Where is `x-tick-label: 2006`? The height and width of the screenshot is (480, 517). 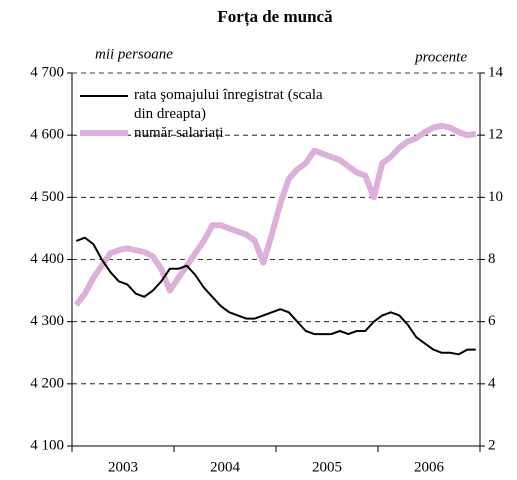
x-tick-label: 2006 is located at coordinates (429, 467).